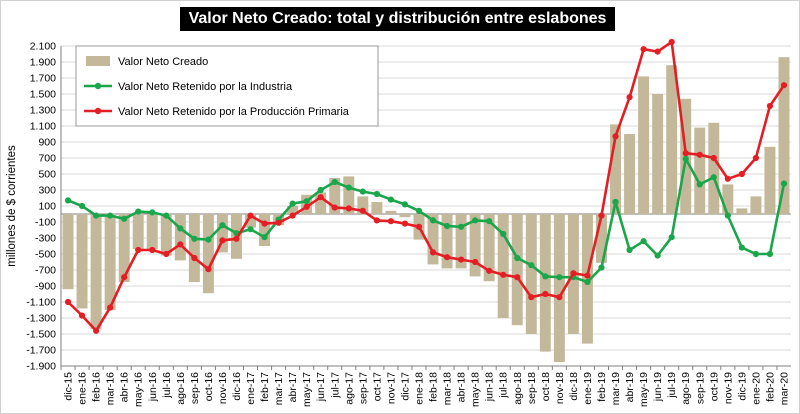 The image size is (800, 414). I want to click on x-tick-label: mar-19, so click(616, 388).